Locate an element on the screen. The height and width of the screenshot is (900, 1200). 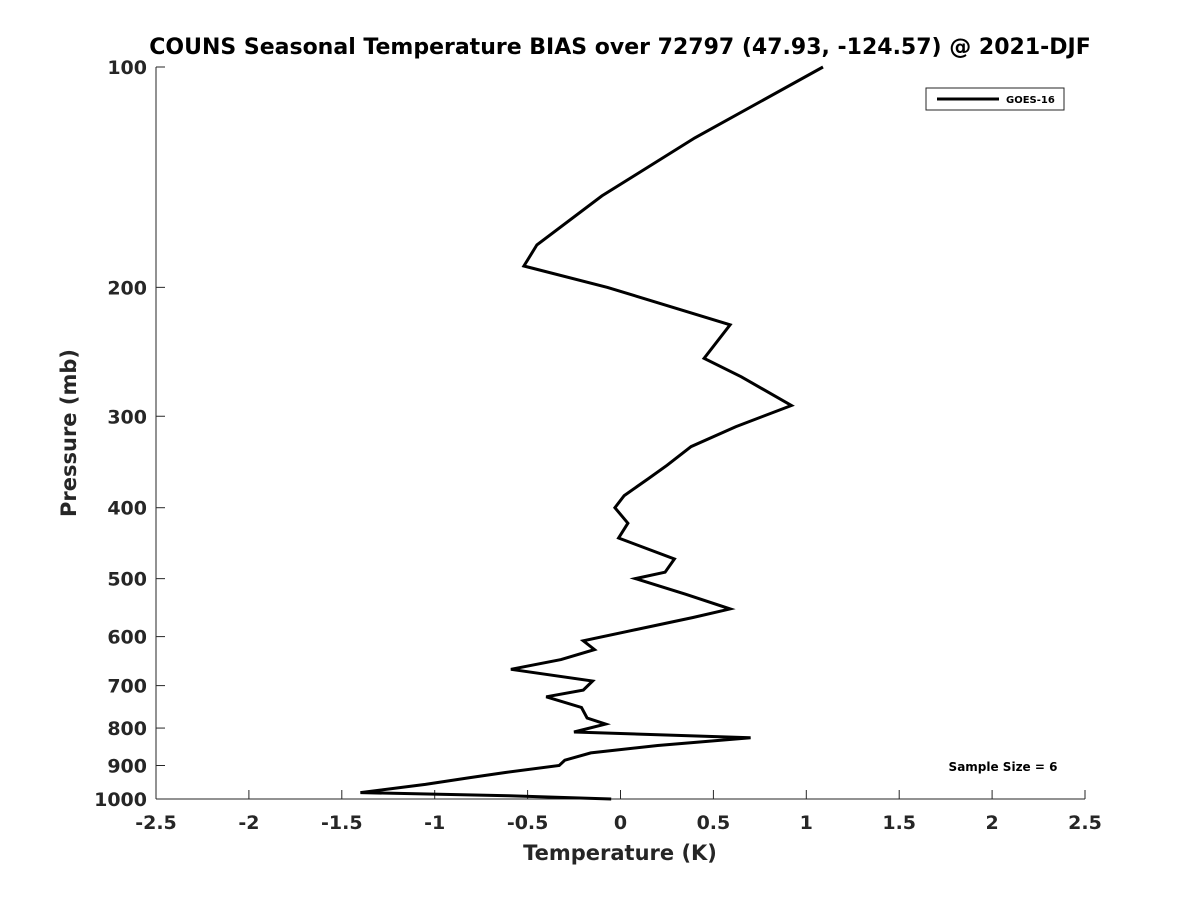
y-axis-title: Pressure (mb) is located at coordinates (69, 433).